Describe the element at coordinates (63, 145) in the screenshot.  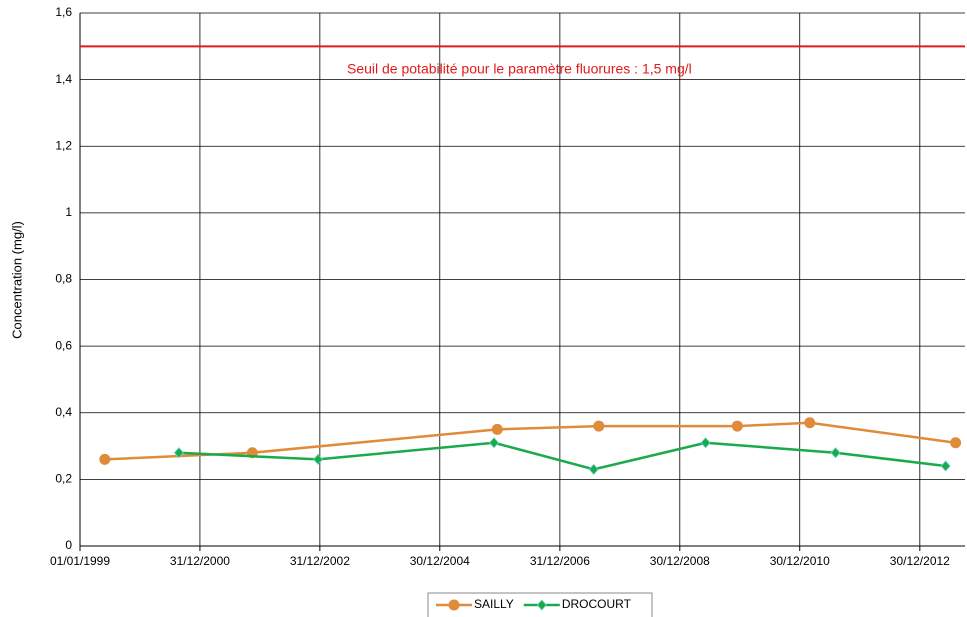
I see `y-tick-label: 1,2` at that location.